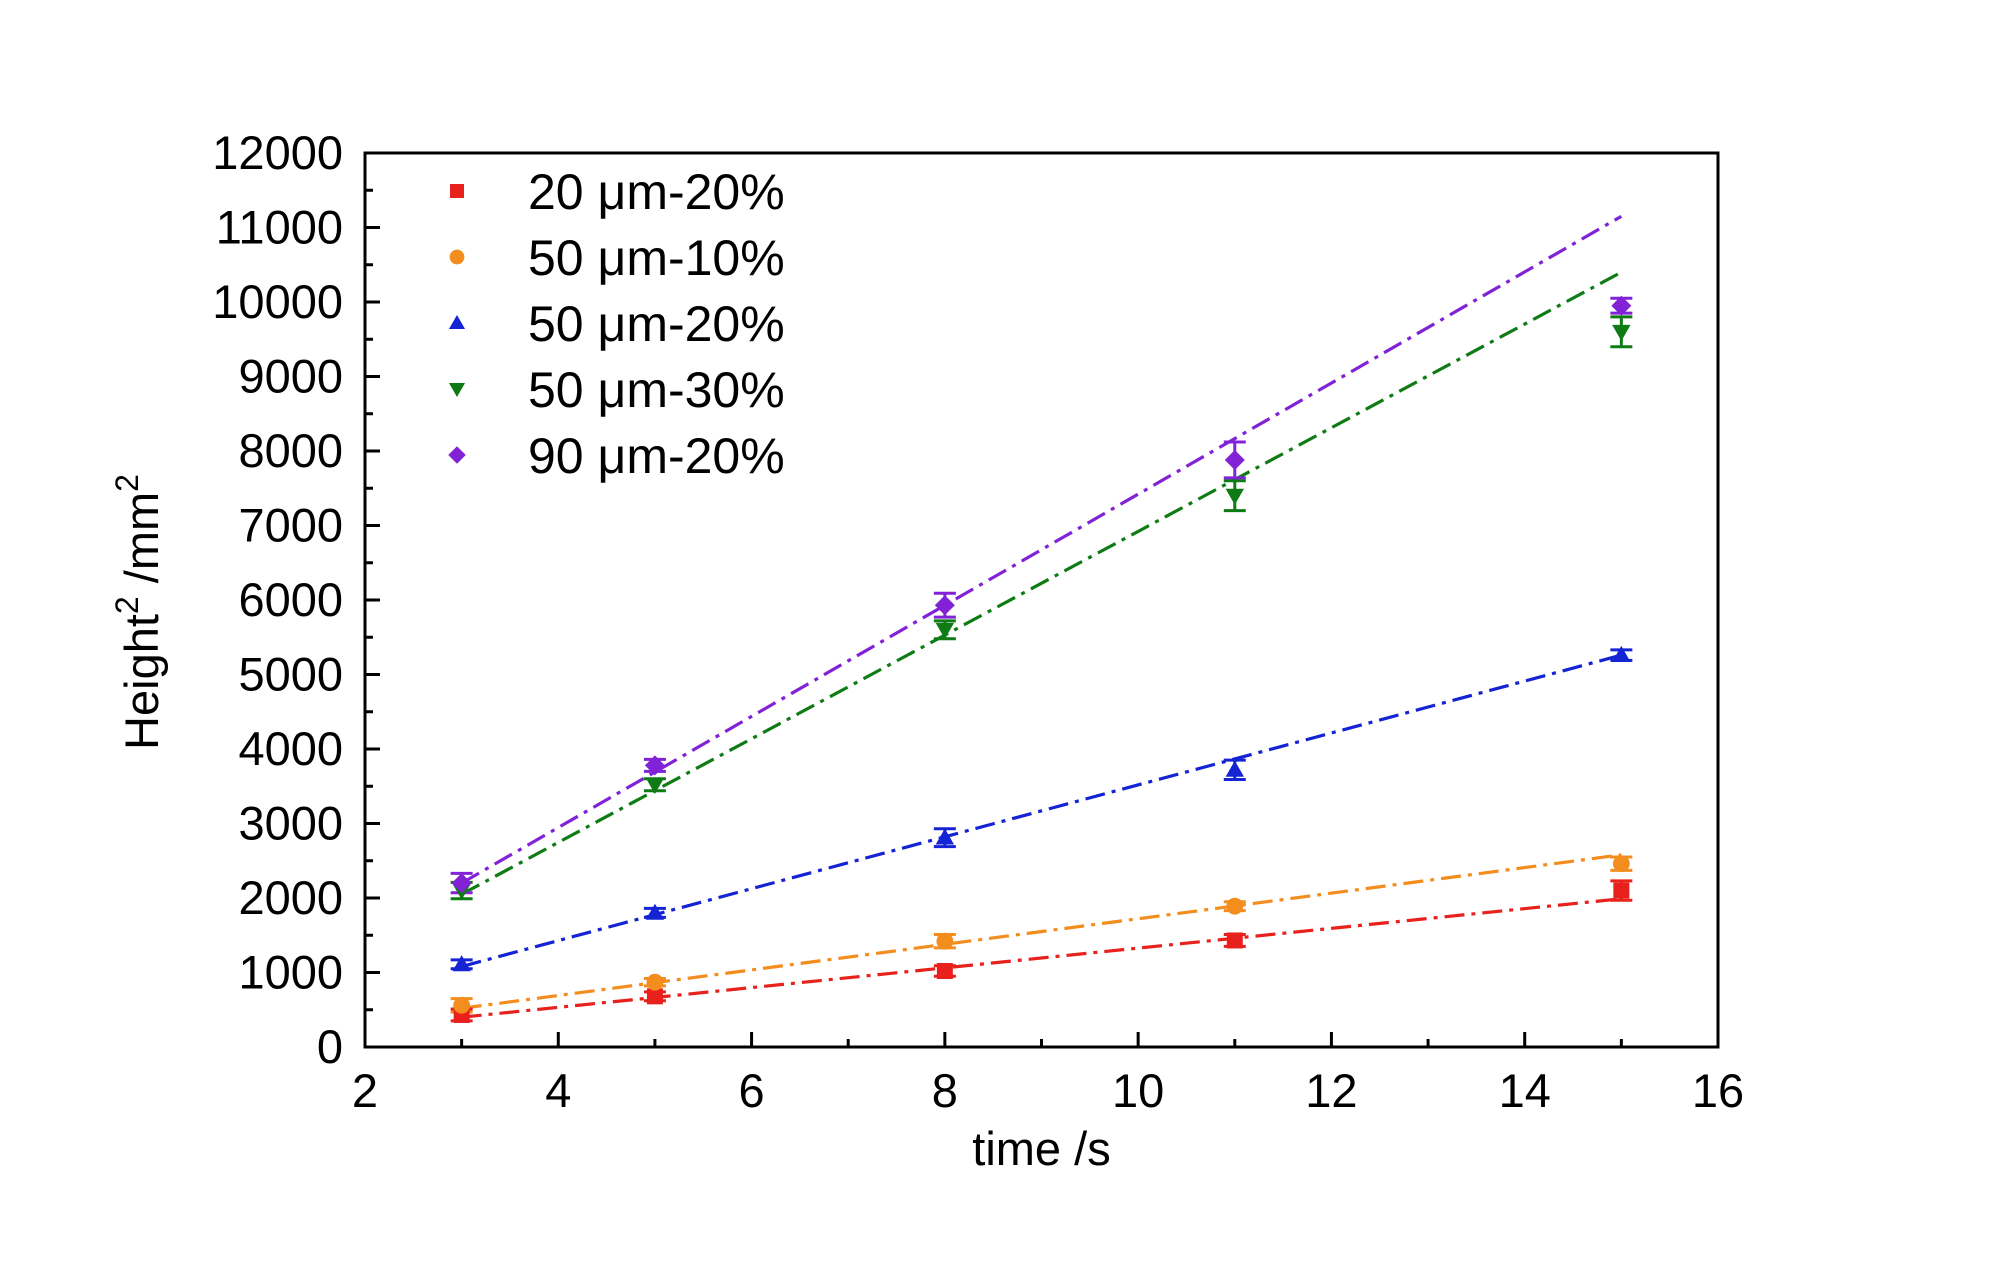 This screenshot has height=1274, width=2000. What do you see at coordinates (290, 972) in the screenshot?
I see `y-tick-label: 1000` at bounding box center [290, 972].